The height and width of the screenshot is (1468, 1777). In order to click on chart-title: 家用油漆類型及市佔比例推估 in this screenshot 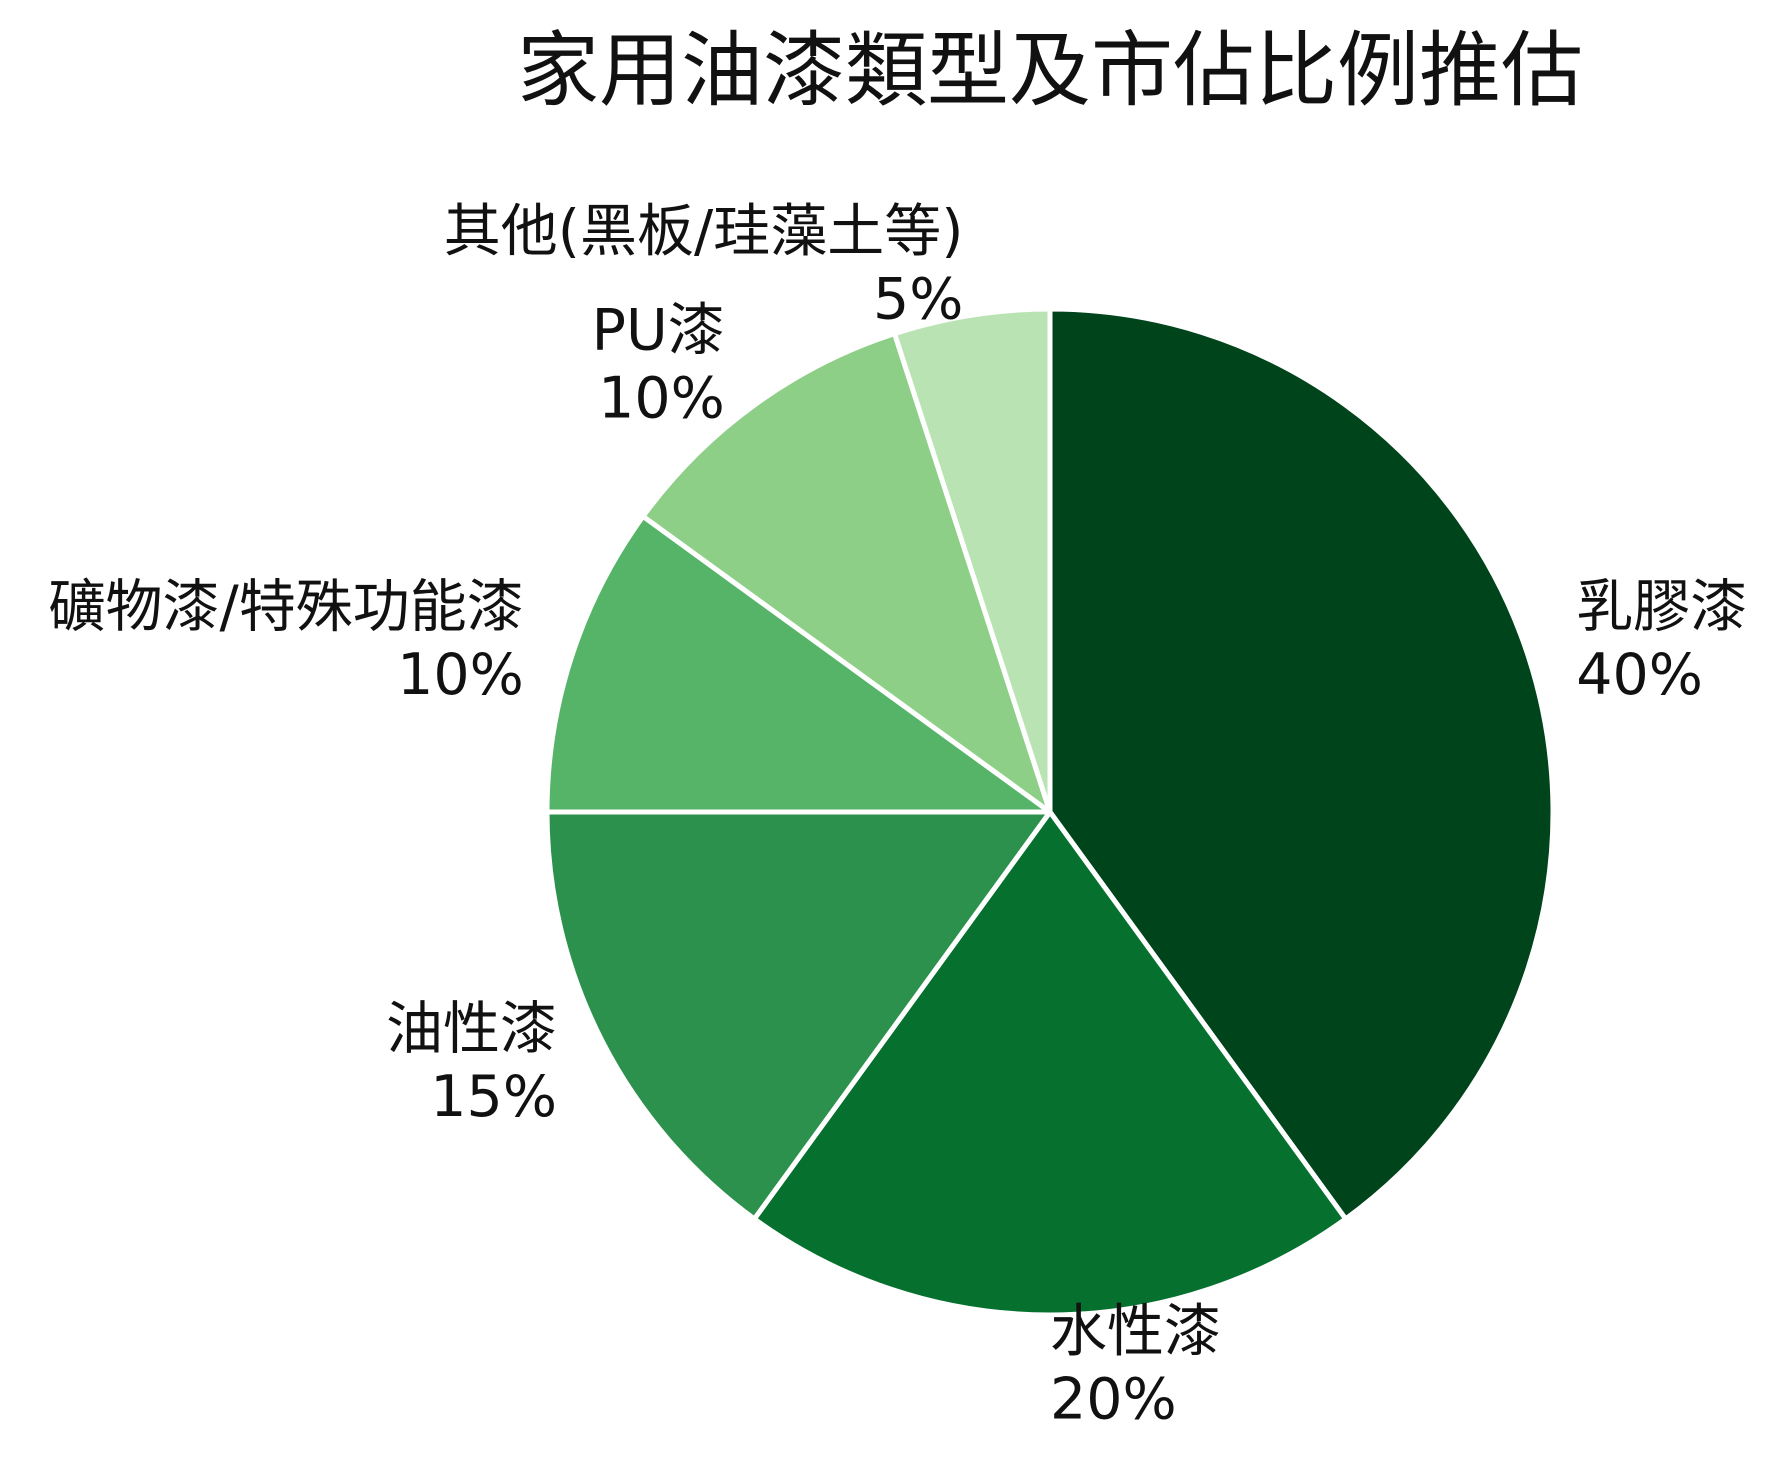, I will do `click(1050, 71)`.